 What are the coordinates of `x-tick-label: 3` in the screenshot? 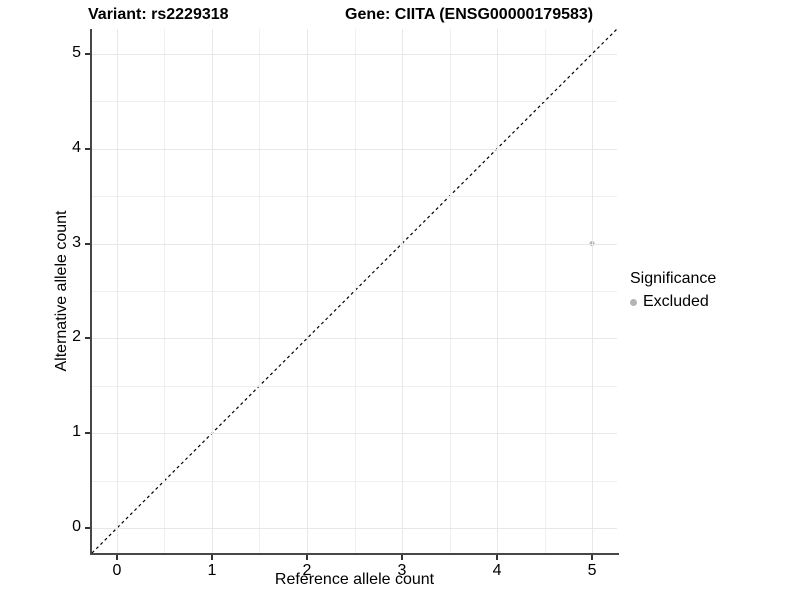 It's located at (402, 570).